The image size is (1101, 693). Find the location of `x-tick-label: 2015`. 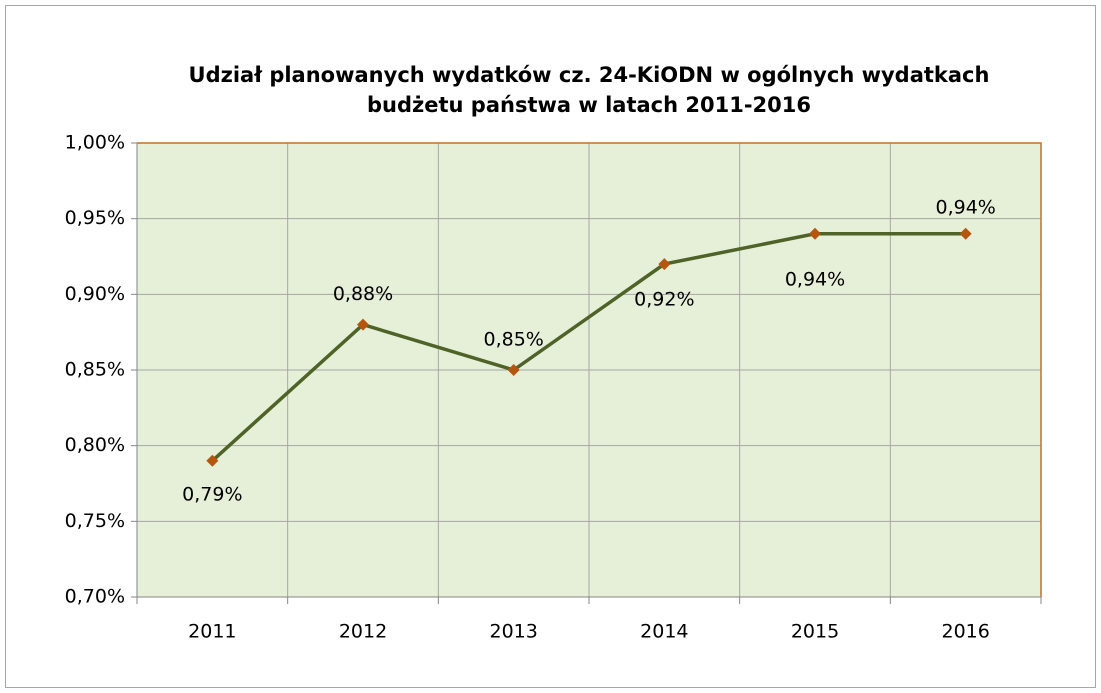

x-tick-label: 2015 is located at coordinates (815, 632).